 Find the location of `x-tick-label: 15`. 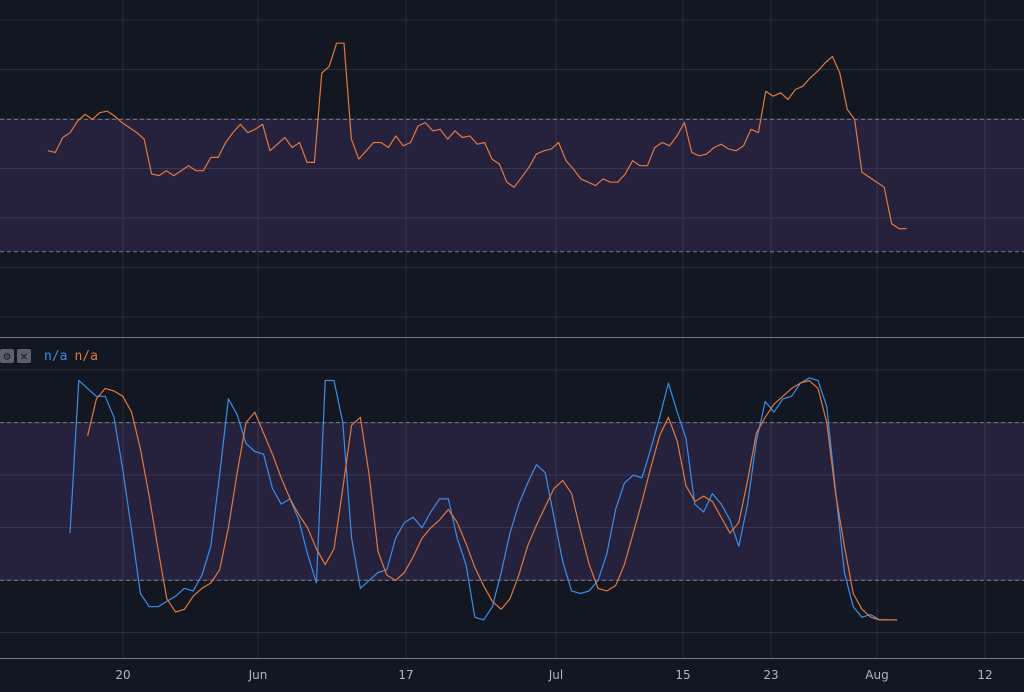

x-tick-label: 15 is located at coordinates (682, 675).